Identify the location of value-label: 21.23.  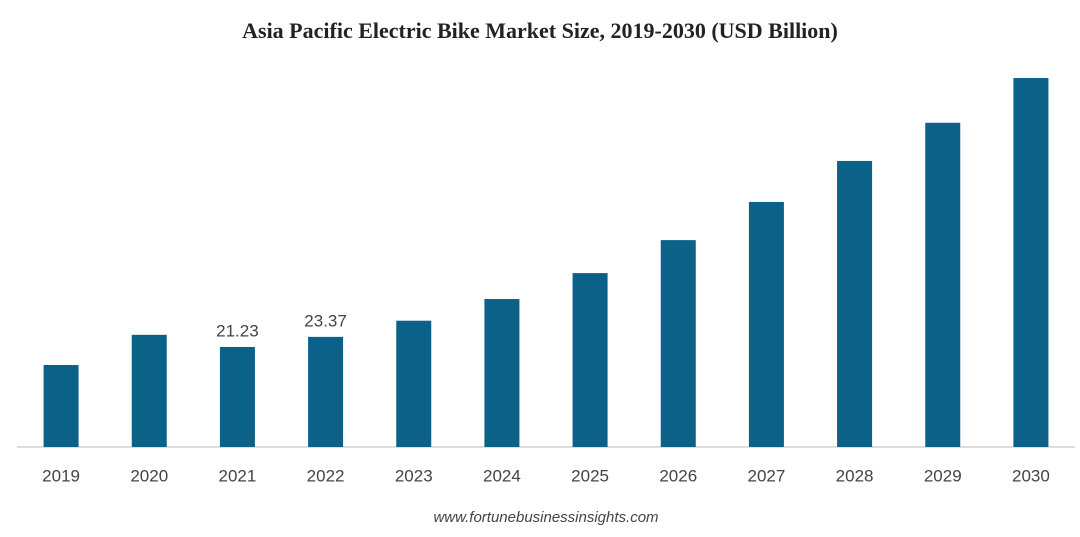
(237, 330).